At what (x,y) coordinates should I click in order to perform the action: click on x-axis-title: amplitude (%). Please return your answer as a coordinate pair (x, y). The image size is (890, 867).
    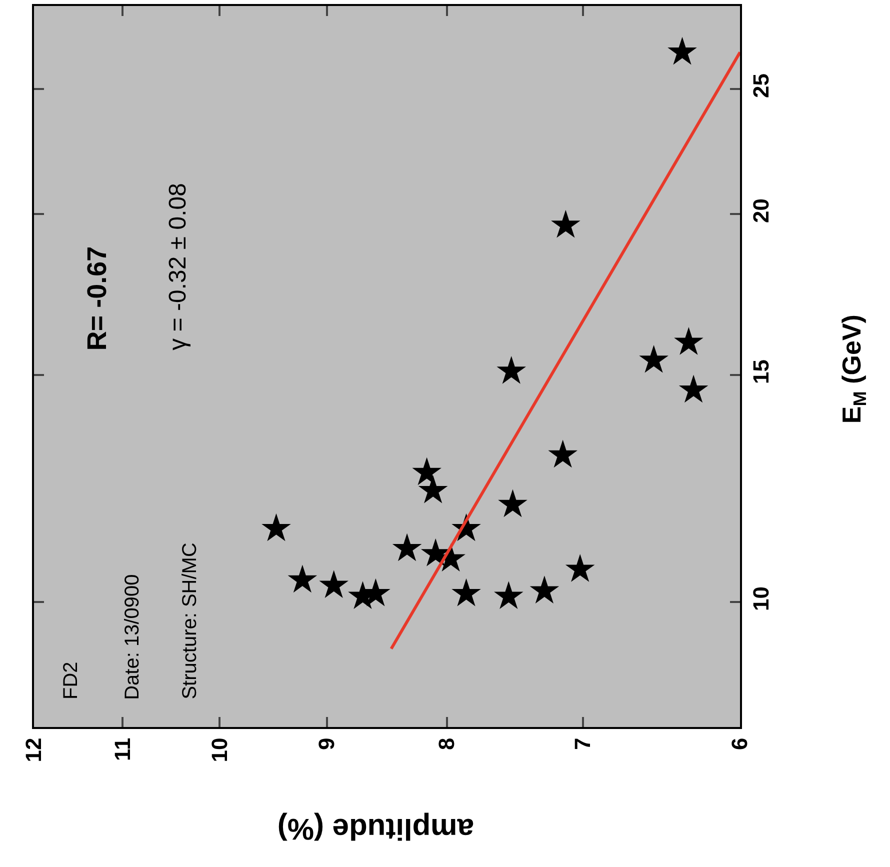
    Looking at the image, I should click on (375, 828).